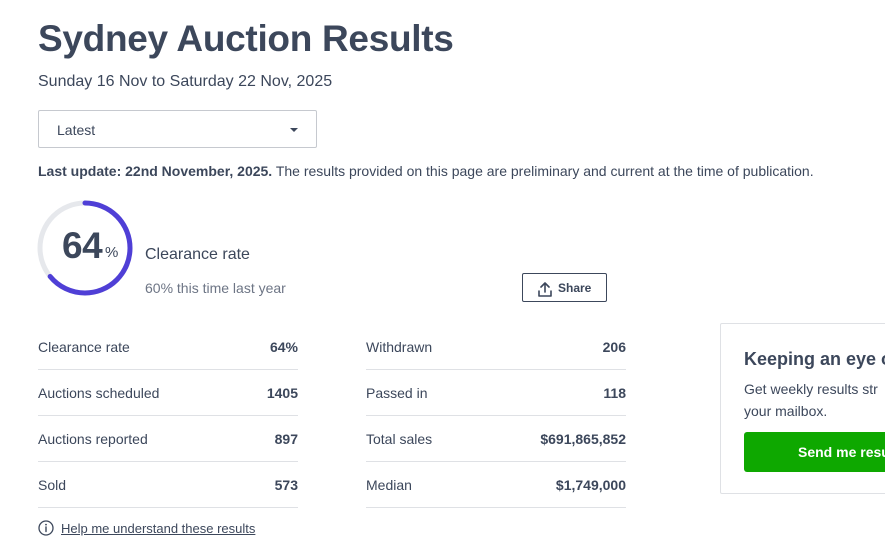  Describe the element at coordinates (814, 452) in the screenshot. I see `send-results-button: Send me resu` at that location.